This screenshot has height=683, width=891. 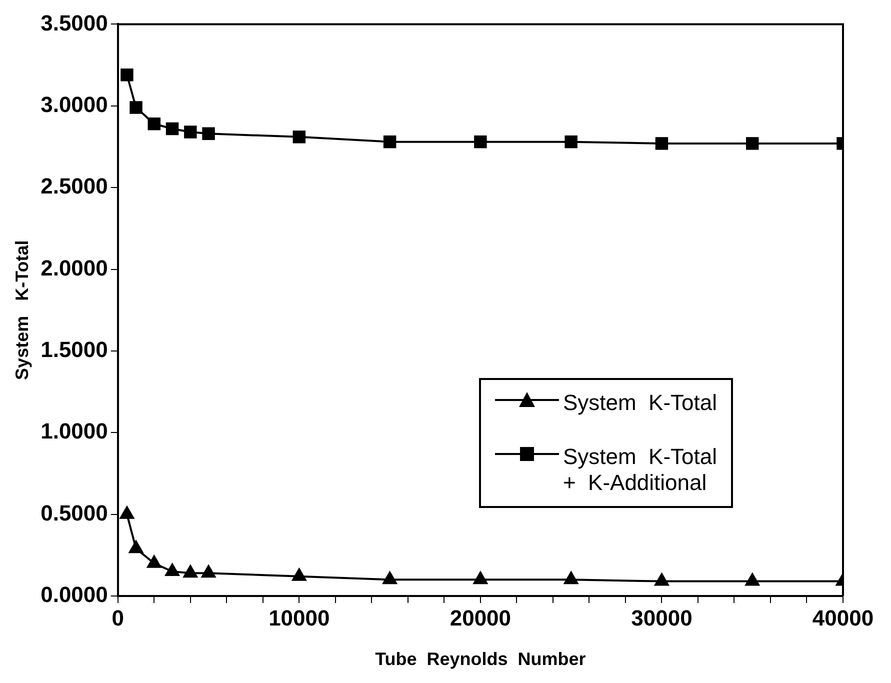 What do you see at coordinates (843, 617) in the screenshot?
I see `x-tick-label: 40000` at bounding box center [843, 617].